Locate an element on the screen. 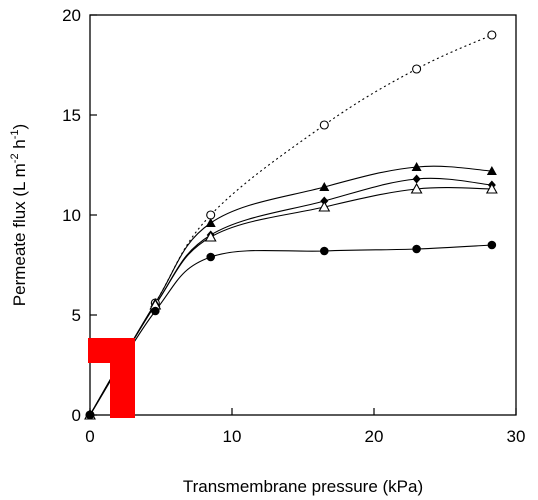  x-axis-title: Transmembrane pressure (kPa) is located at coordinates (303, 486).